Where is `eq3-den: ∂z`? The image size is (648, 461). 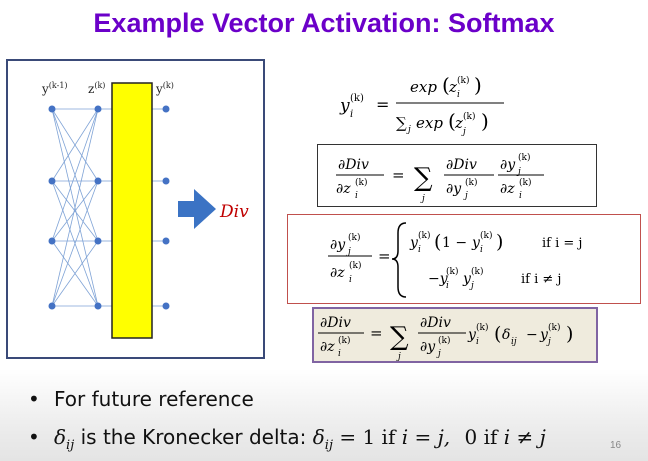 eq3-den: ∂z is located at coordinates (337, 273).